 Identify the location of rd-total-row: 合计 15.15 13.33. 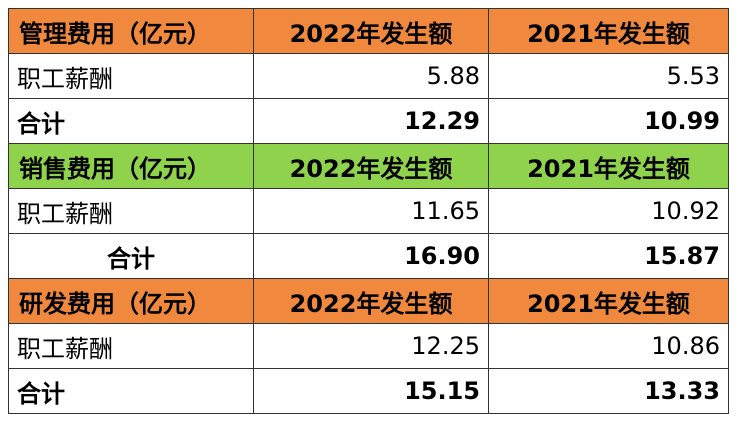
(368, 391).